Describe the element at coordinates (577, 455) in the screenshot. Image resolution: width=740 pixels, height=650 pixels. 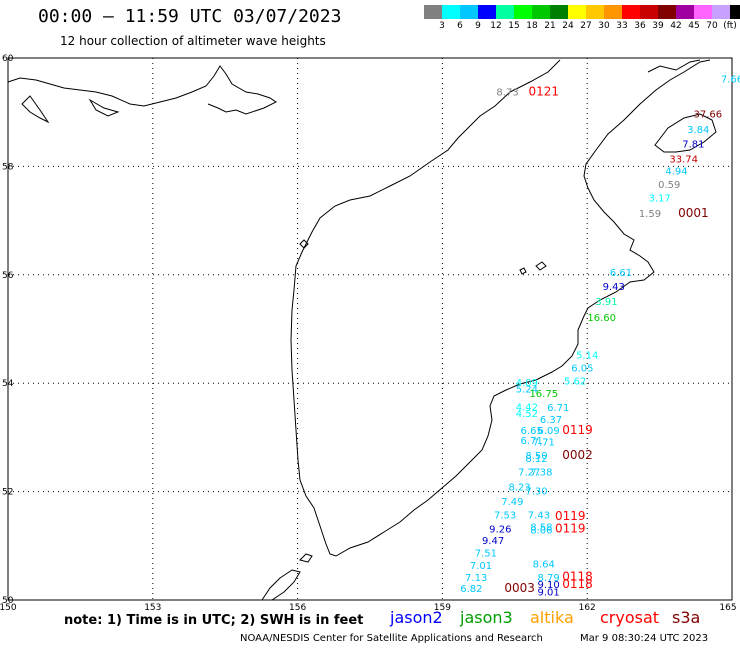
I see `pass-id-label: 0002` at that location.